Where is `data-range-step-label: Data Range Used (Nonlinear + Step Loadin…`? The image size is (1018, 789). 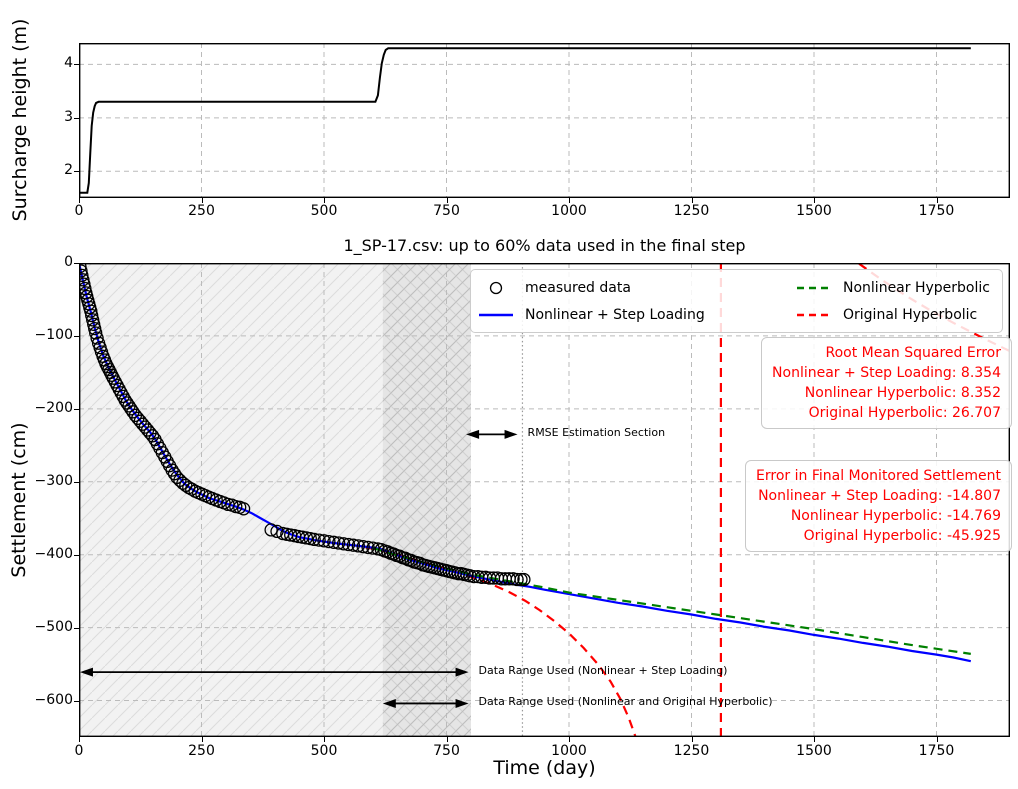
data-range-step-label: Data Range Used (Nonlinear + Step Loadin… is located at coordinates (603, 671).